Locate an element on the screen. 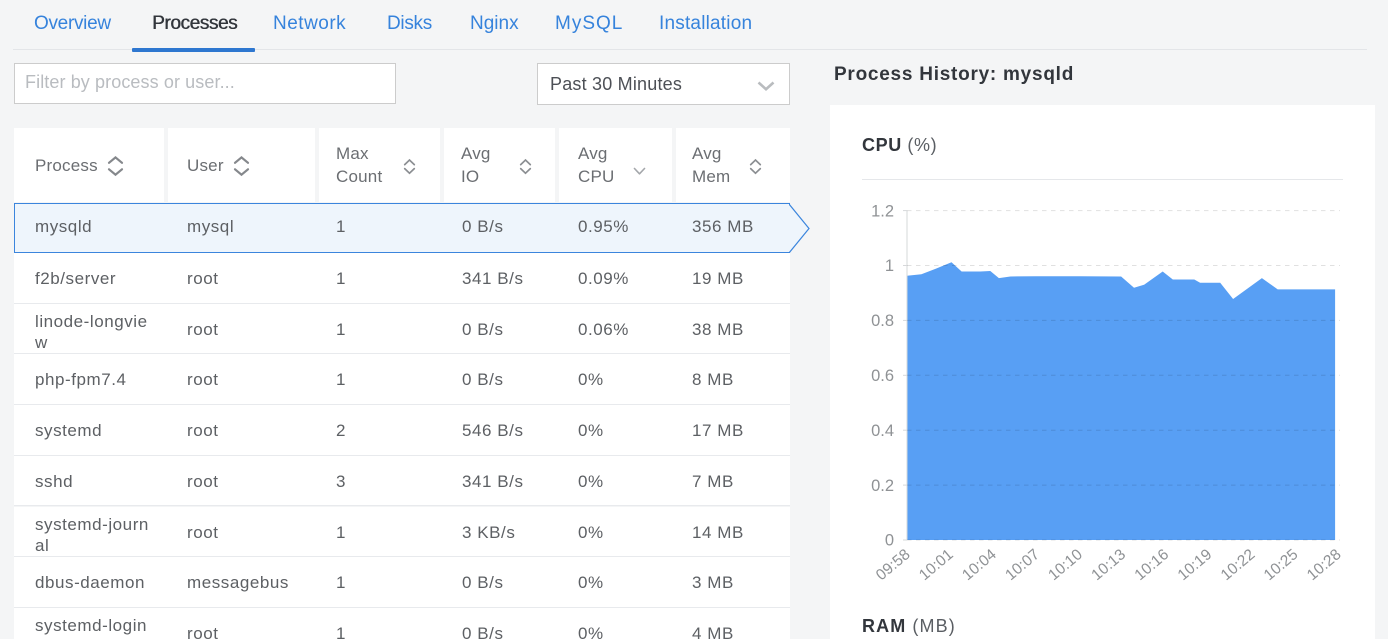  svg-text: 10:10 is located at coordinates (1065, 565).